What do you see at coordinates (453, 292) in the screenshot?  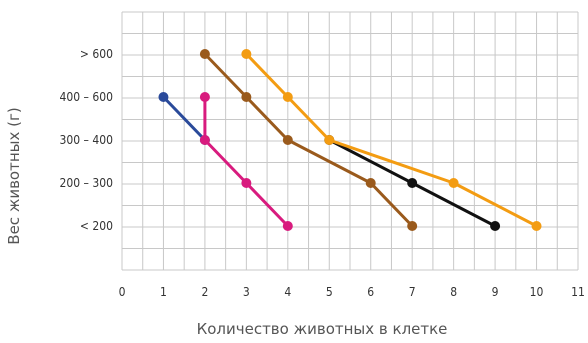 I see `x-tick-label: 8` at bounding box center [453, 292].